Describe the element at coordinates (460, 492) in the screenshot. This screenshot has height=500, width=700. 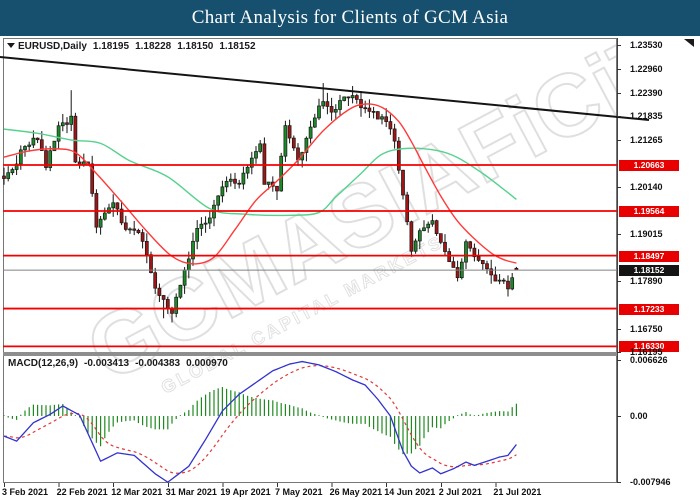
I see `time-axis-label: 2 Jul 2021` at that location.